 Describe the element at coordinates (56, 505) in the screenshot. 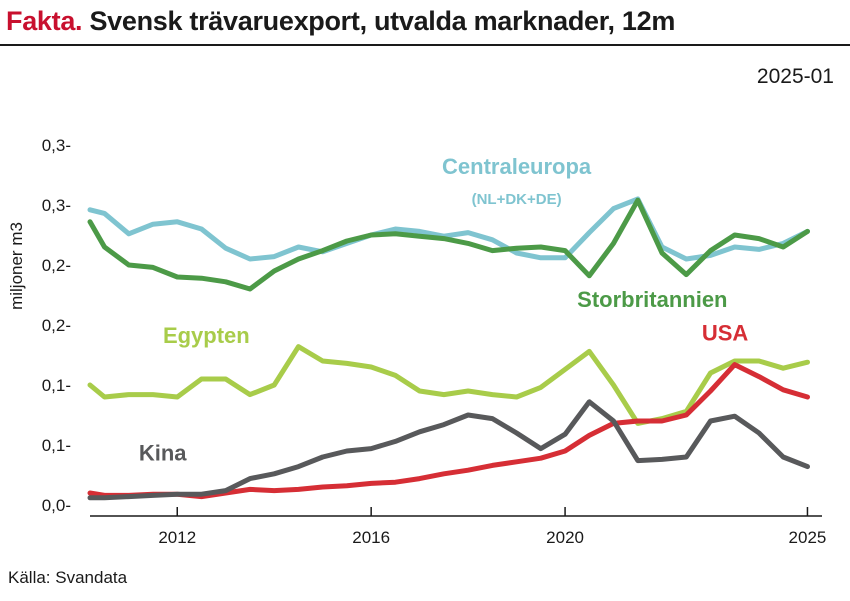

I see `y-tick-label: 0,0-` at that location.